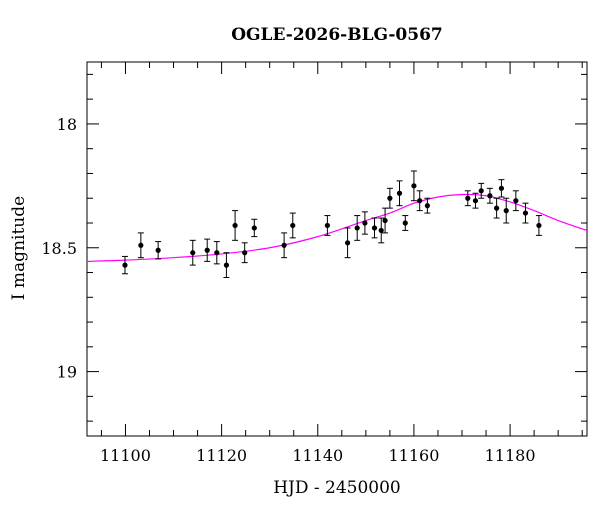 The image size is (600, 512). I want to click on chart-title: OGLE-2026-BLG-0567, so click(337, 35).